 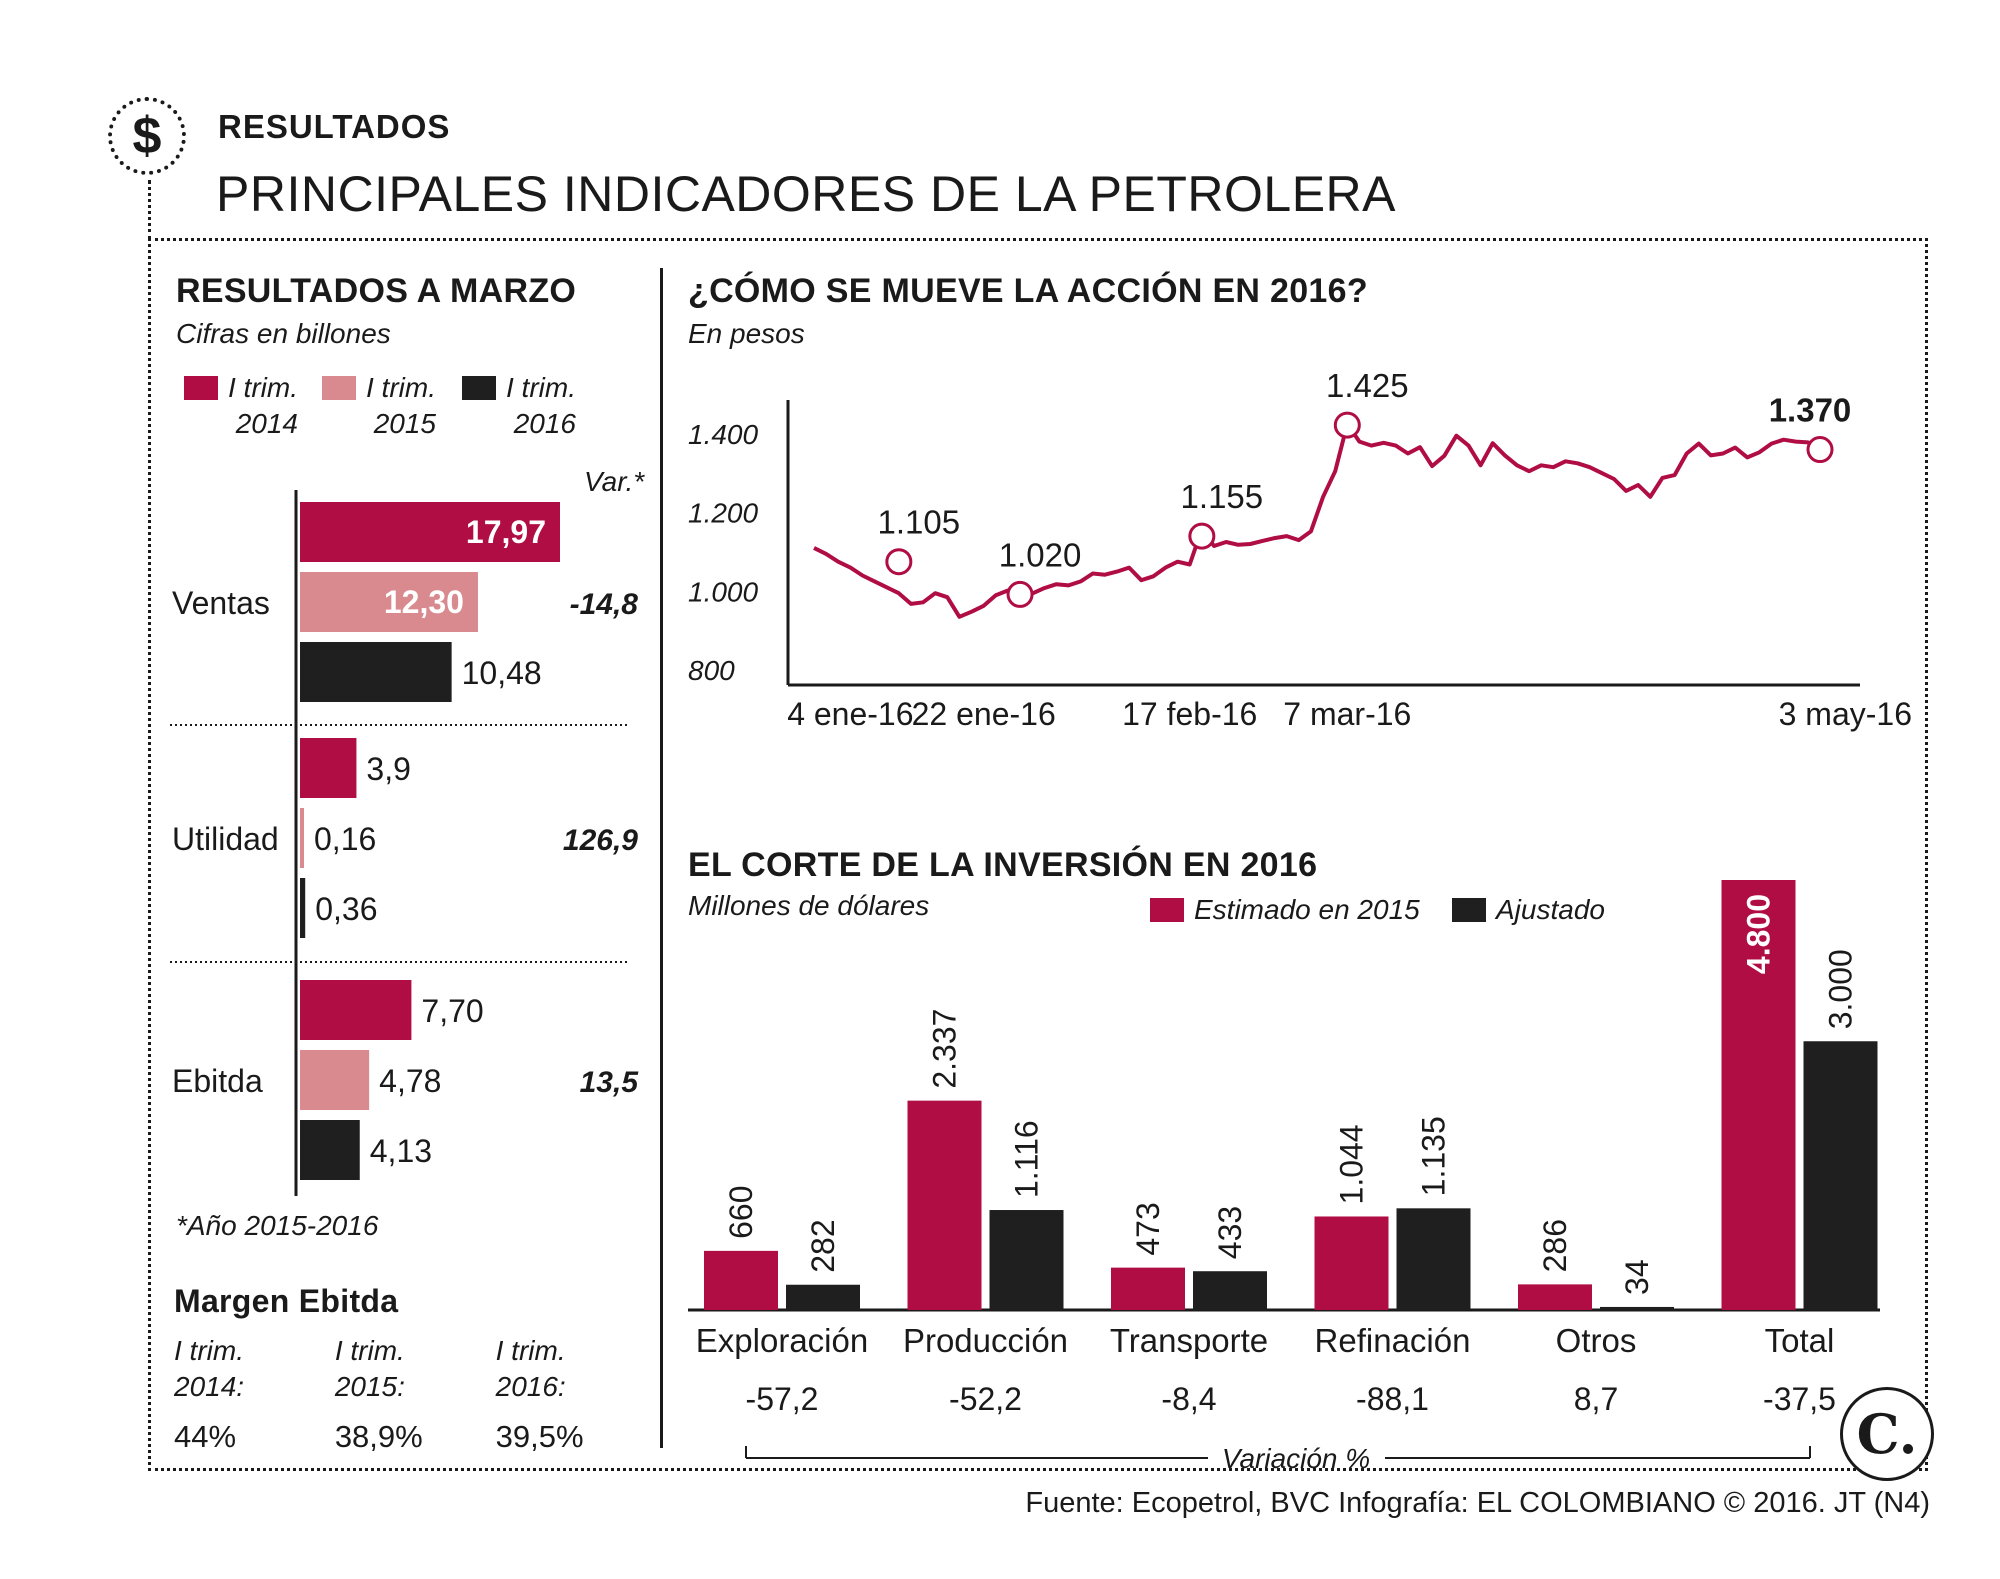 I want to click on bar-value-label: 473, so click(x=1148, y=1228).